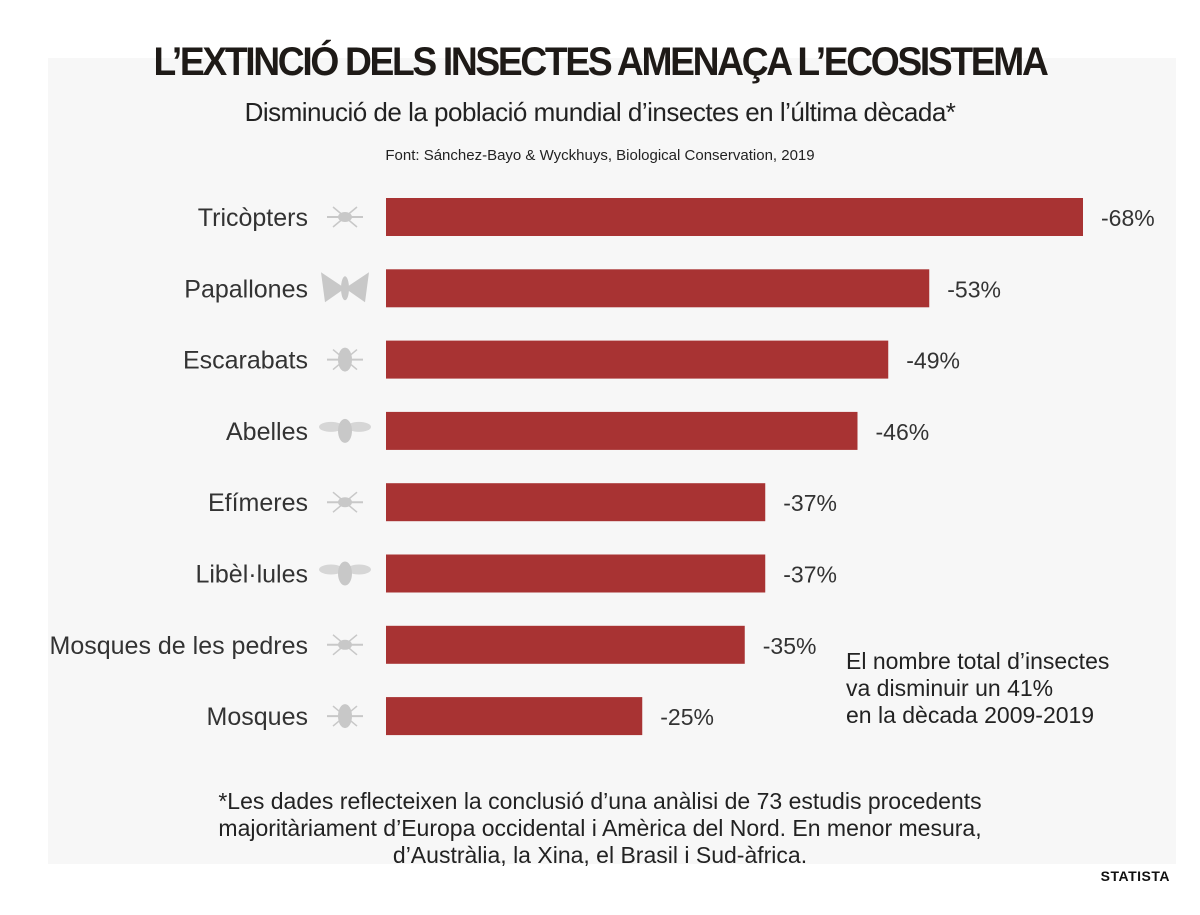  I want to click on category-label: Mosques, so click(257, 717).